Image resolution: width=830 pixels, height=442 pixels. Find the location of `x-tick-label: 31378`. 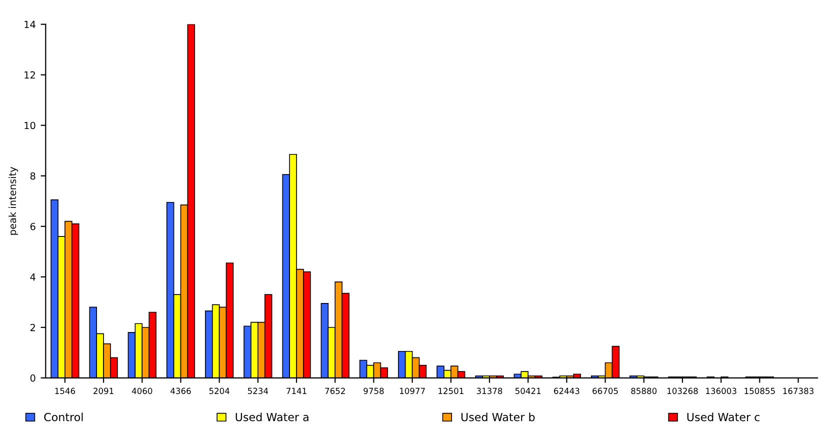

x-tick-label: 31378 is located at coordinates (489, 391).